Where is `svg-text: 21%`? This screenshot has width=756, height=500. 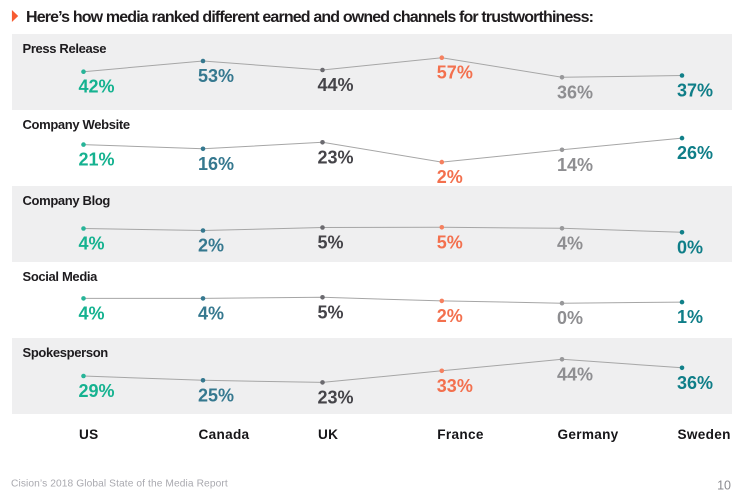 svg-text: 21% is located at coordinates (97, 160).